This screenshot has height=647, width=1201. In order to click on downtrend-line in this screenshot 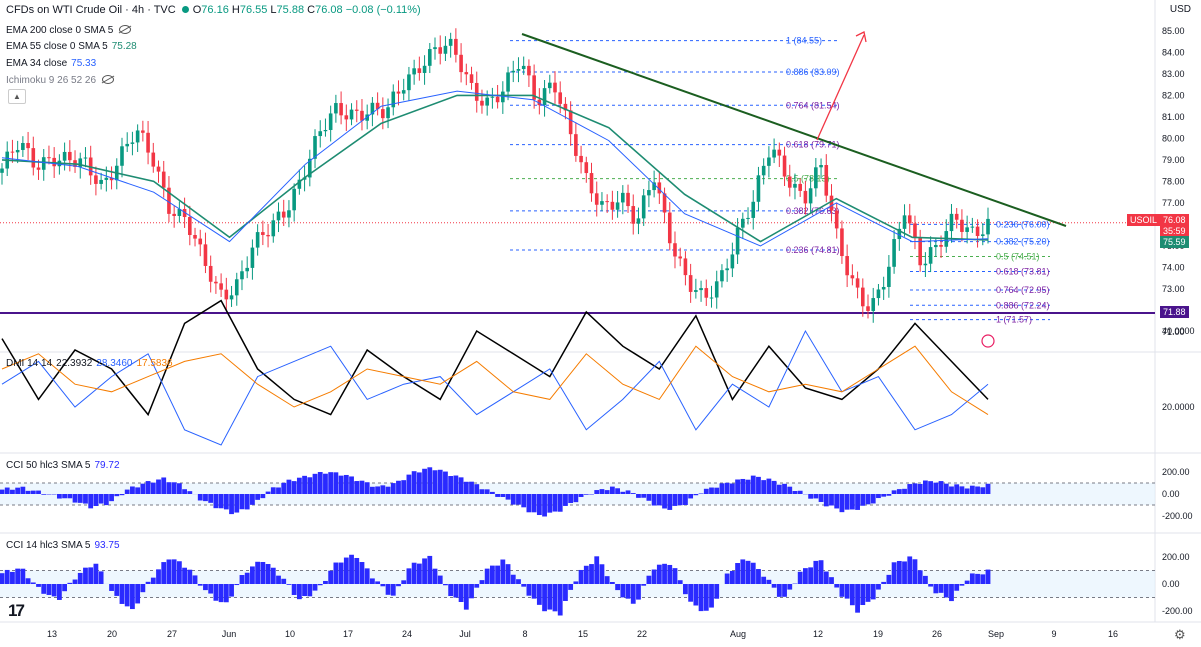, I will do `click(794, 130)`.